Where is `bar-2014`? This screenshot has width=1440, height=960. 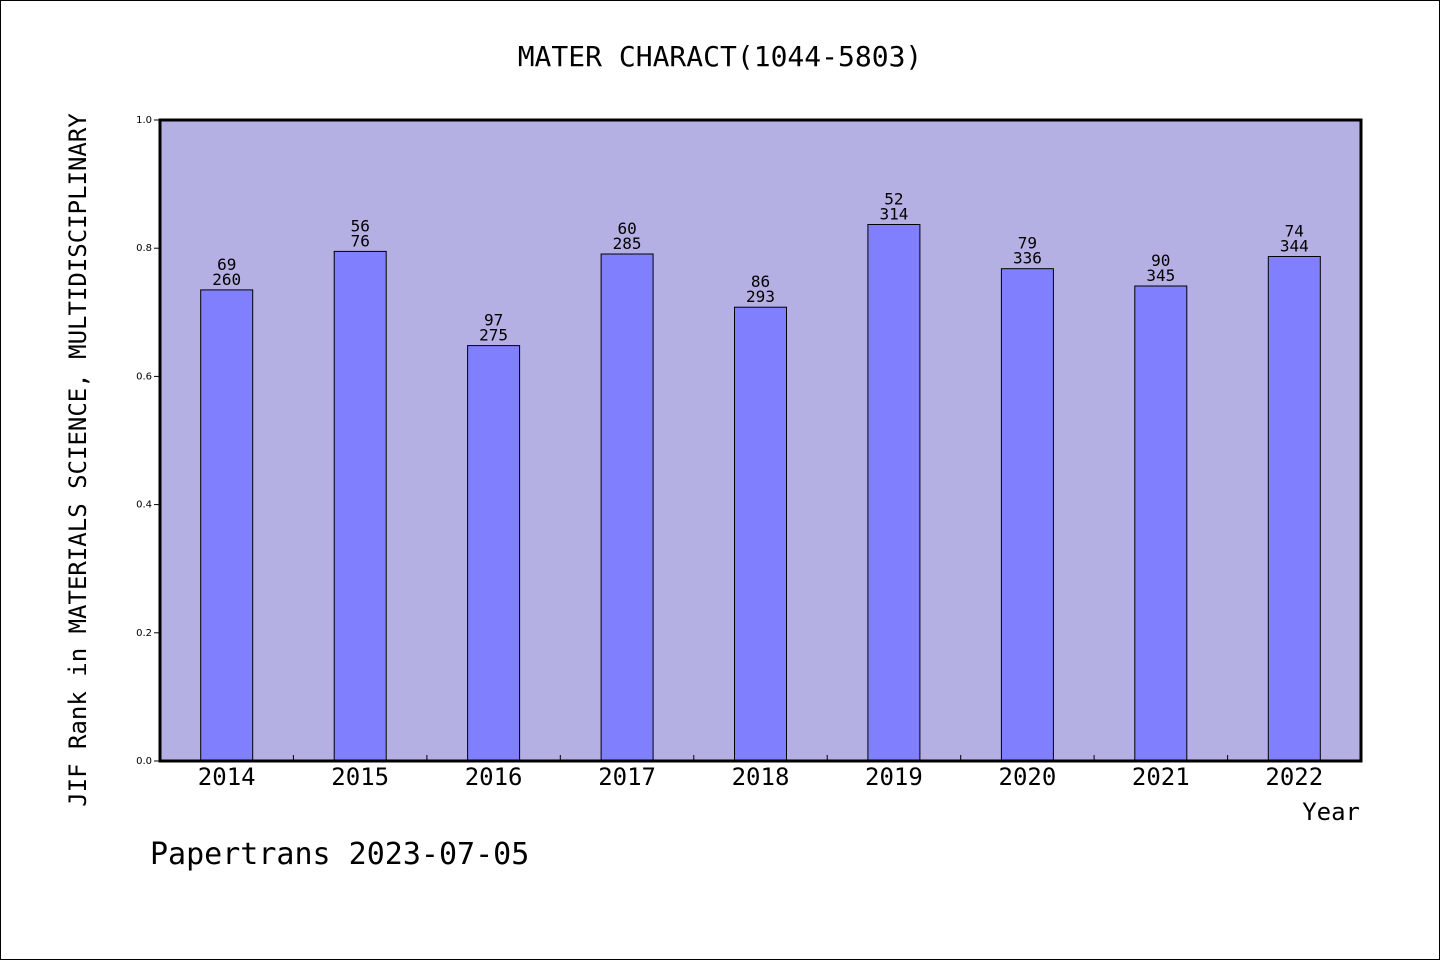 bar-2014 is located at coordinates (227, 525).